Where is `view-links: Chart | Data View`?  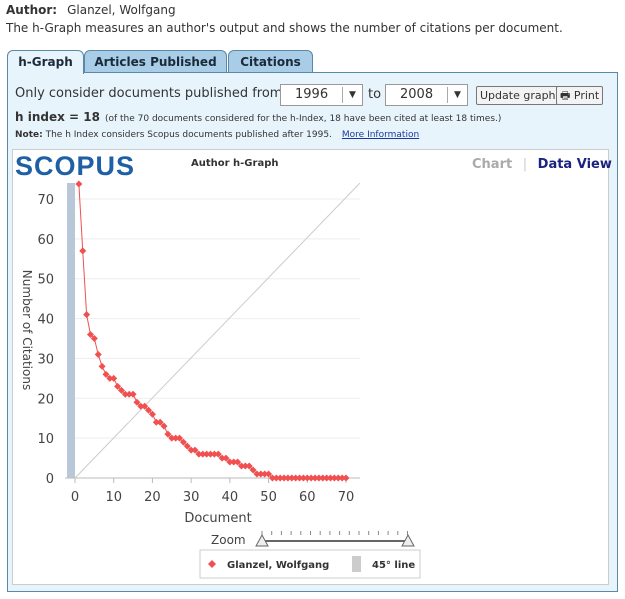
view-links: Chart | Data View is located at coordinates (542, 164).